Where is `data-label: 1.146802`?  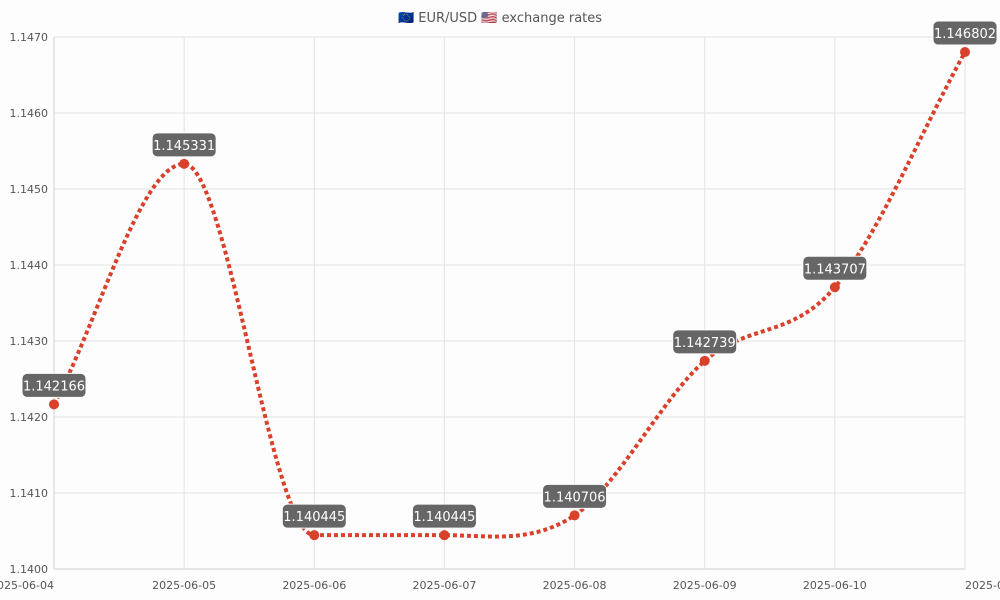 data-label: 1.146802 is located at coordinates (965, 33).